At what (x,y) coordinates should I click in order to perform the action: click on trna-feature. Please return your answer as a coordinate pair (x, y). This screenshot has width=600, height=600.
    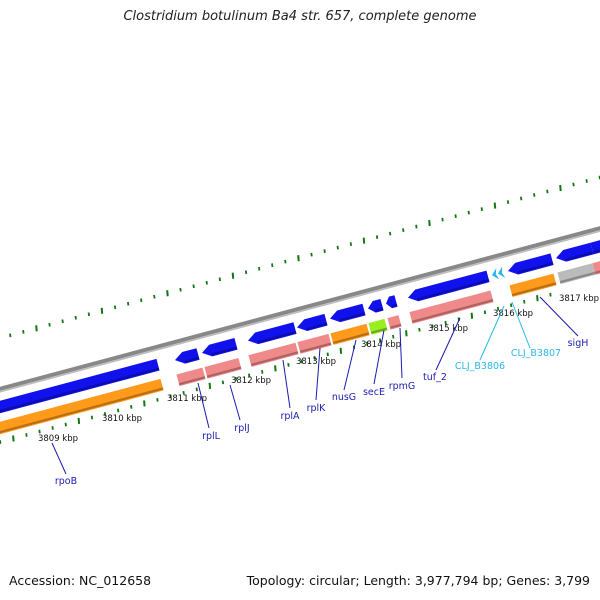
    Looking at the image, I should click on (502, 272).